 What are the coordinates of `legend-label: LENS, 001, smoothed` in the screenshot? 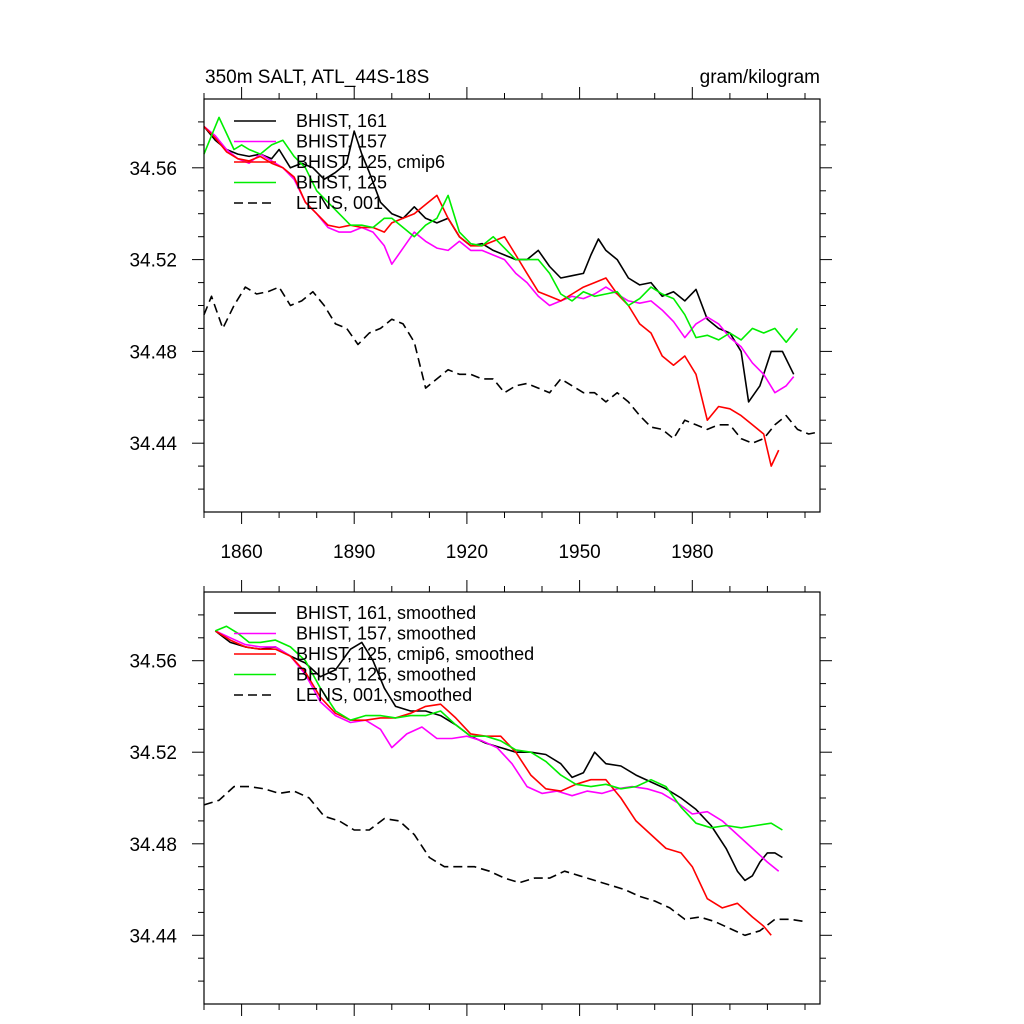 It's located at (384, 695).